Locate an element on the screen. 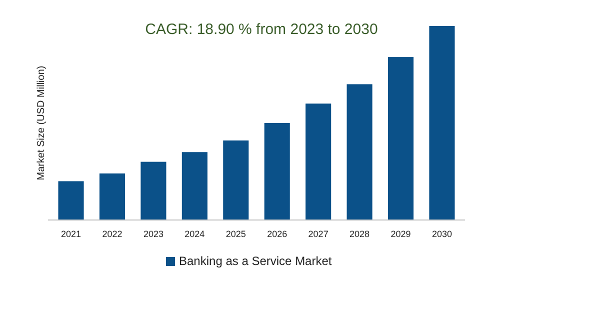 The height and width of the screenshot is (309, 613). chart-title: CAGR: 18.90 % from 2023 to 2030 is located at coordinates (261, 29).